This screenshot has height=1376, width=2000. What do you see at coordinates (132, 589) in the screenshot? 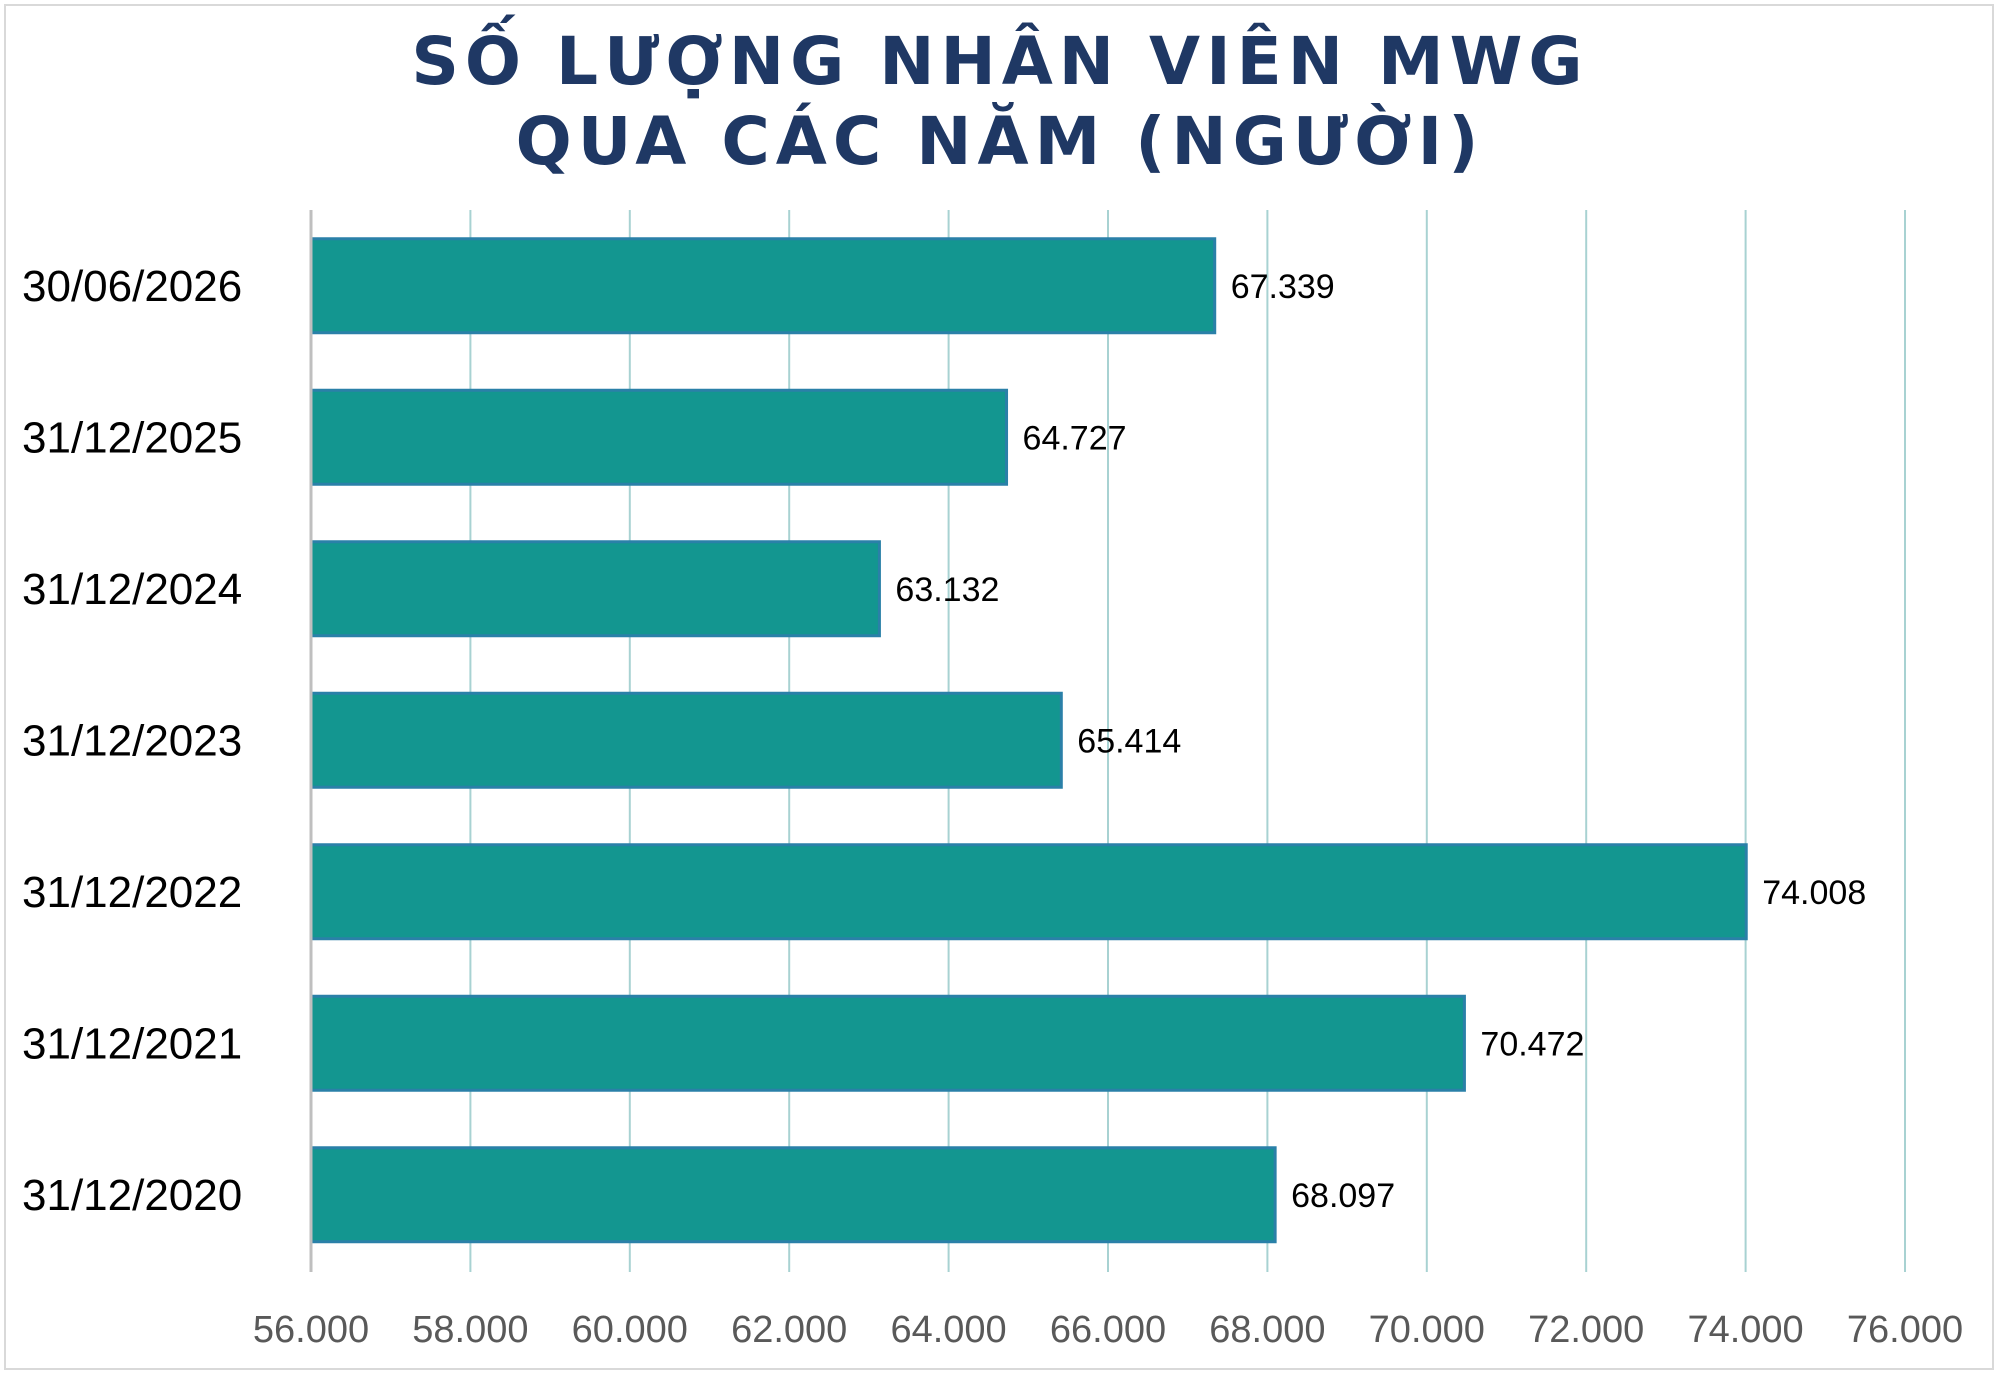
I see `category-label: 31/12/2024` at bounding box center [132, 589].